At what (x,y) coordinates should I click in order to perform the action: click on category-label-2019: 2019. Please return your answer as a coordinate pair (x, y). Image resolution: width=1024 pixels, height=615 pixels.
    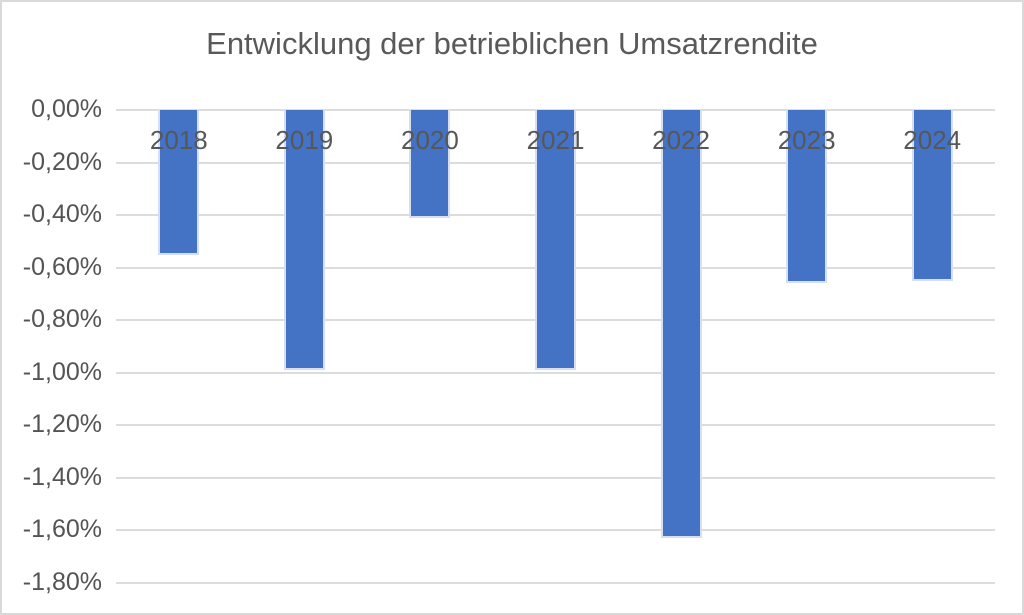
    Looking at the image, I should click on (304, 140).